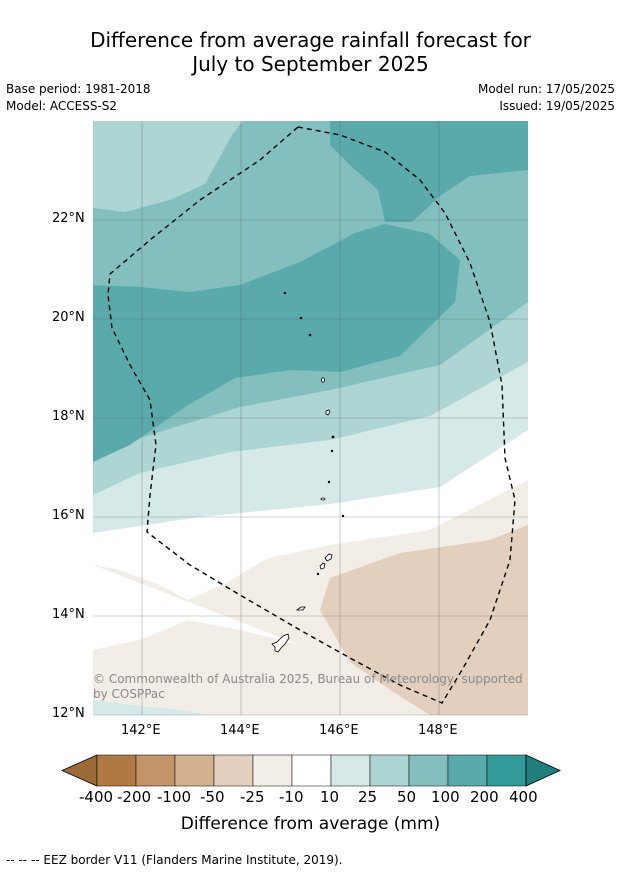 This screenshot has width=621, height=873. Describe the element at coordinates (151, 707) in the screenshot. I see `band-10-25-sw` at that location.